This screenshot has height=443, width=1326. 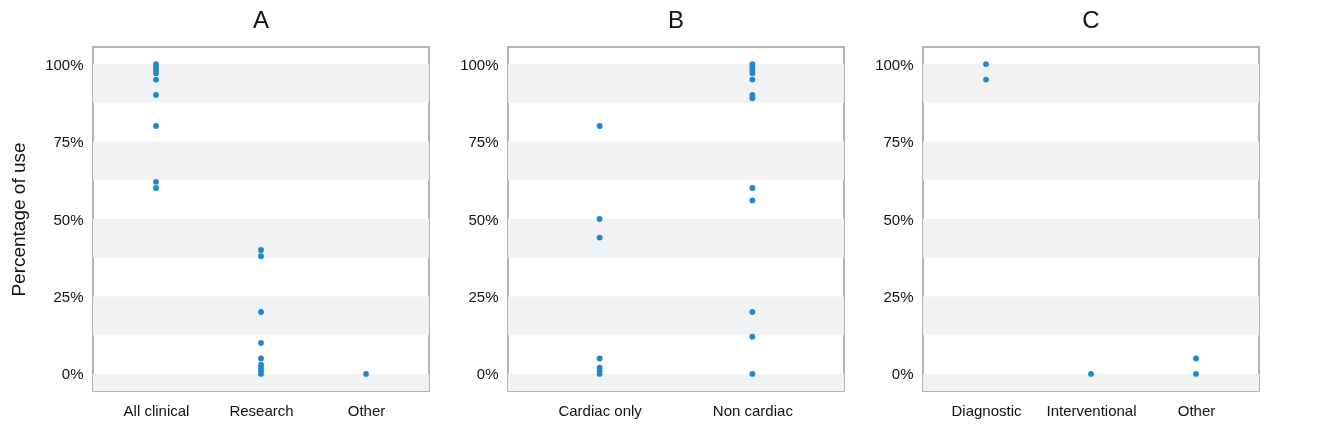 I want to click on x-tick-label: Interventional, so click(x=1091, y=410).